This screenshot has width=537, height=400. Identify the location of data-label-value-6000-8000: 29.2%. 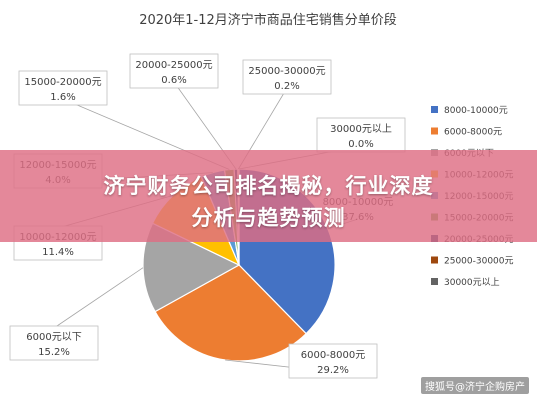
(333, 370).